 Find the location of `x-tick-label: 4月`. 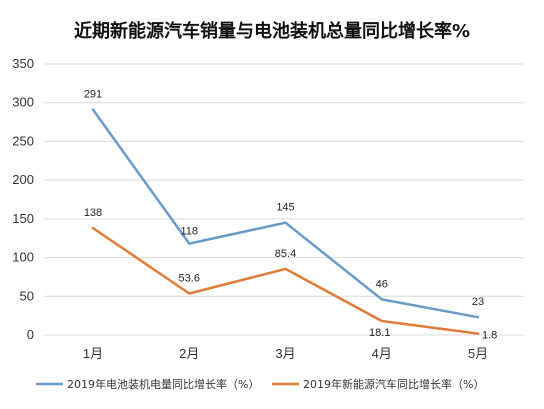

x-tick-label: 4月 is located at coordinates (382, 353).